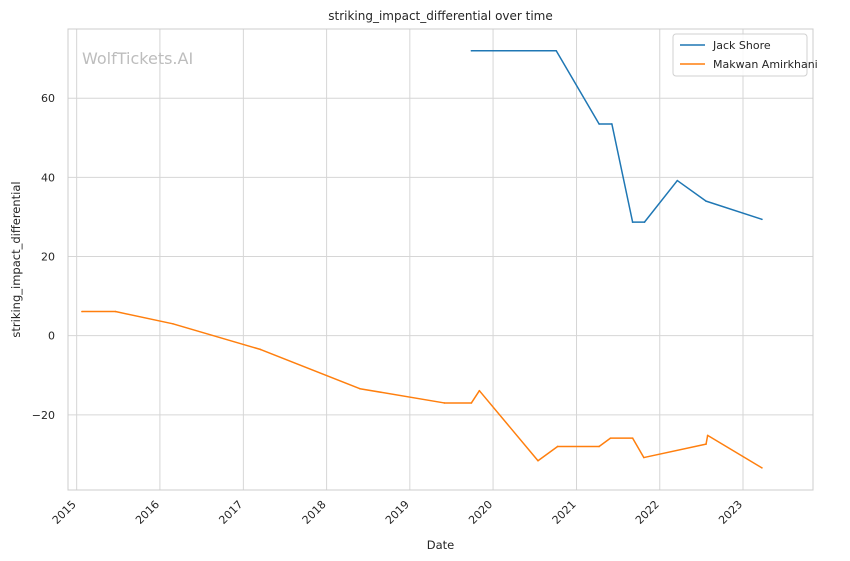  I want to click on y-tick-label: 40, so click(48, 177).